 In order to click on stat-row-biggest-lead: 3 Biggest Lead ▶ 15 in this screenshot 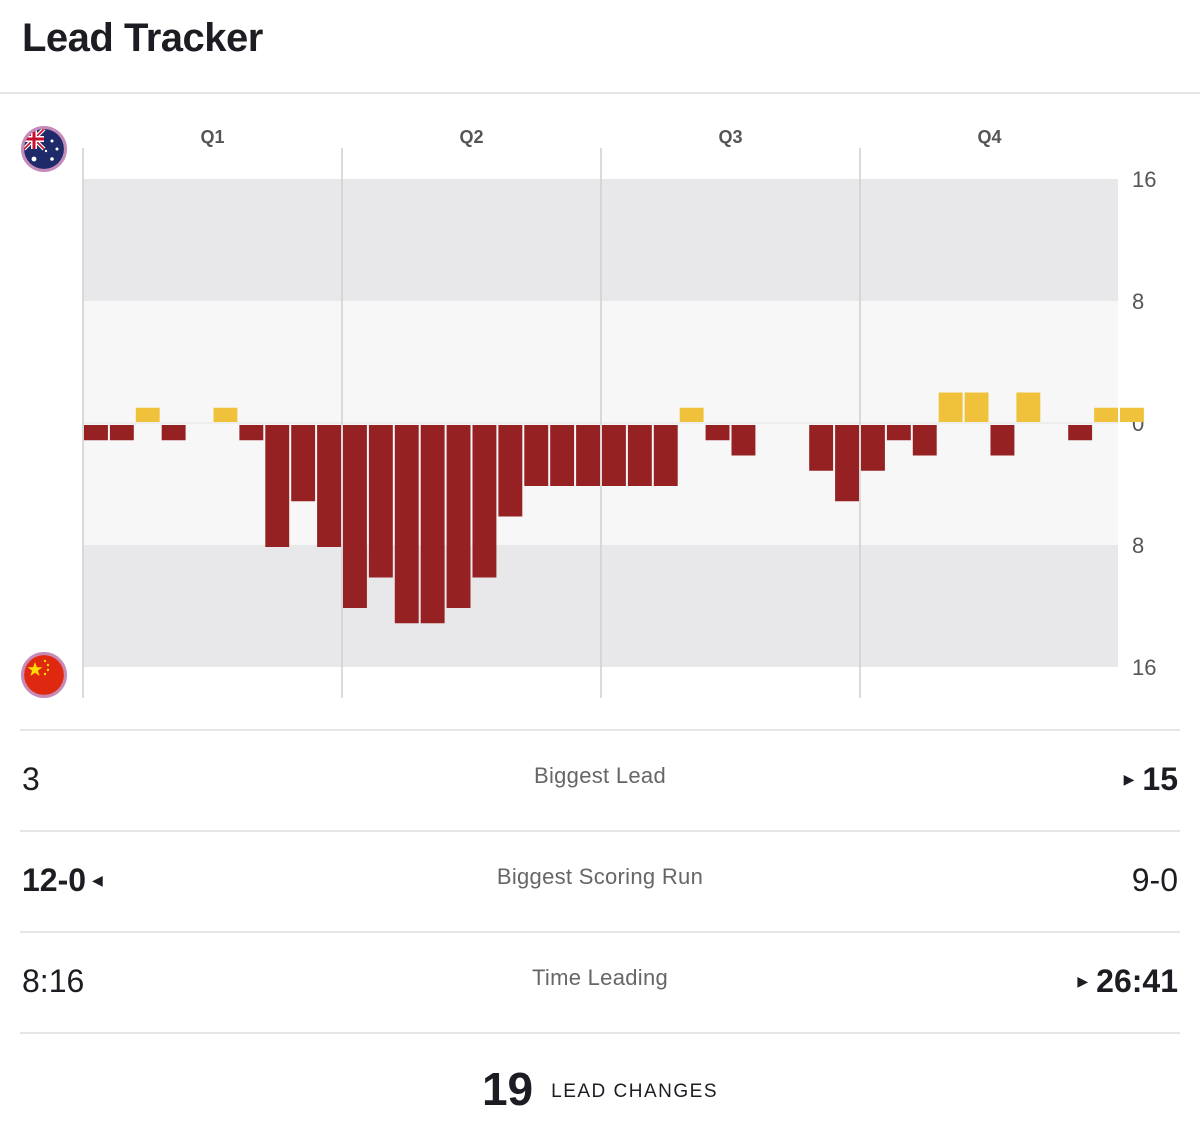, I will do `click(600, 779)`.